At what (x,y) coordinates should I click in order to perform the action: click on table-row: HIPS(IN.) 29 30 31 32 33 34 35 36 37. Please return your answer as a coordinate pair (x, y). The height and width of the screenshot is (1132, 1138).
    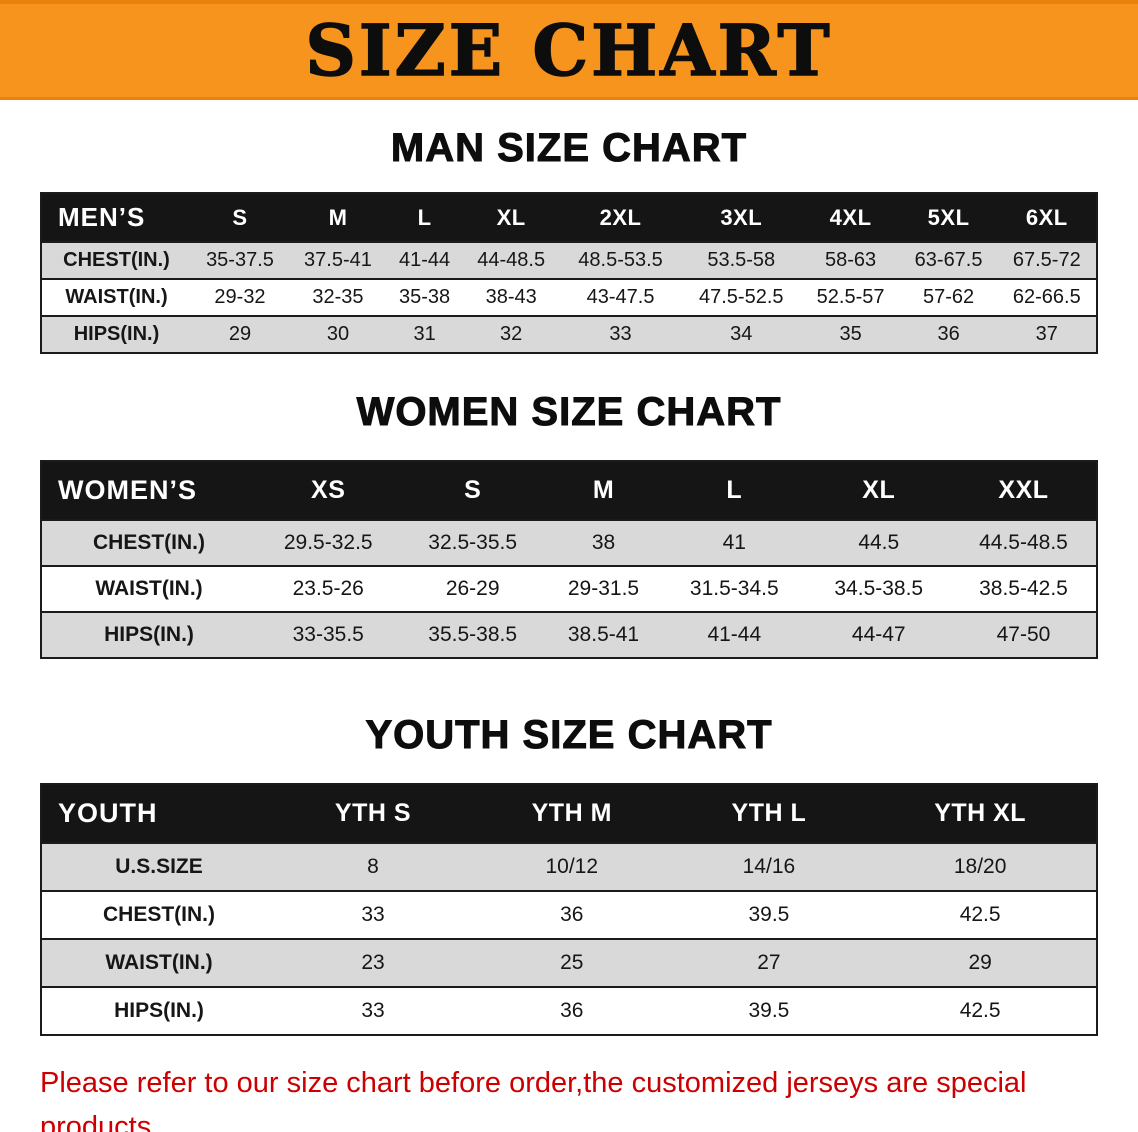
    Looking at the image, I should click on (569, 334).